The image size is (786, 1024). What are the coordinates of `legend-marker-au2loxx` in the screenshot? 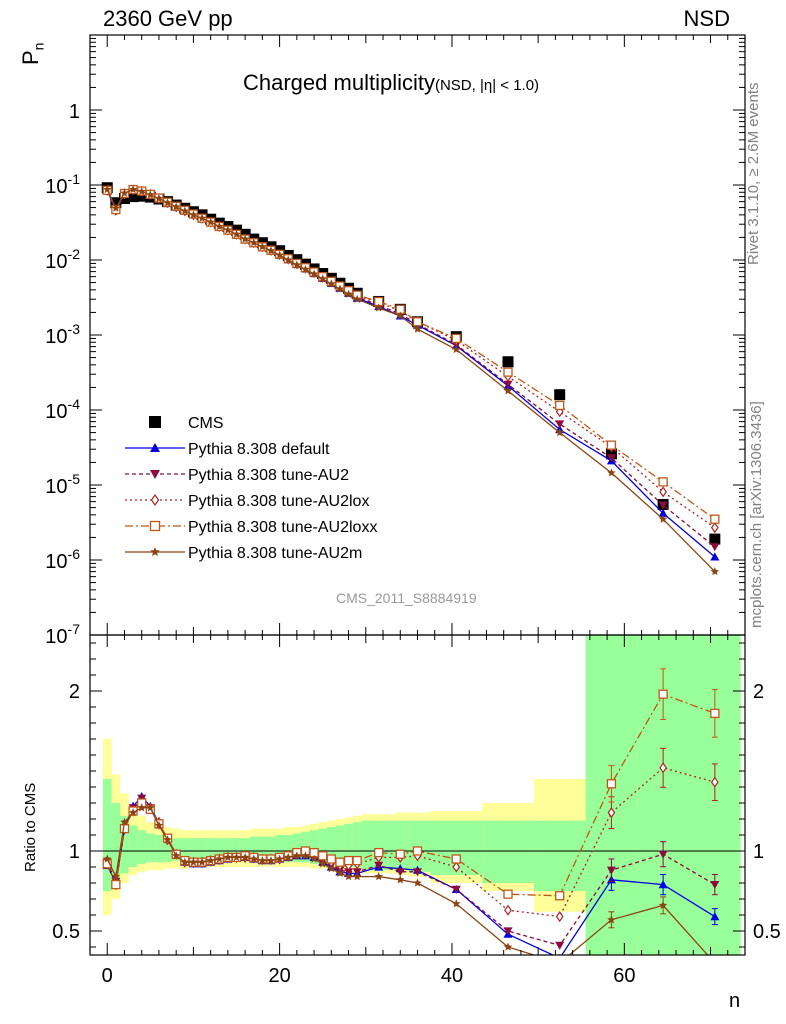 It's located at (155, 526).